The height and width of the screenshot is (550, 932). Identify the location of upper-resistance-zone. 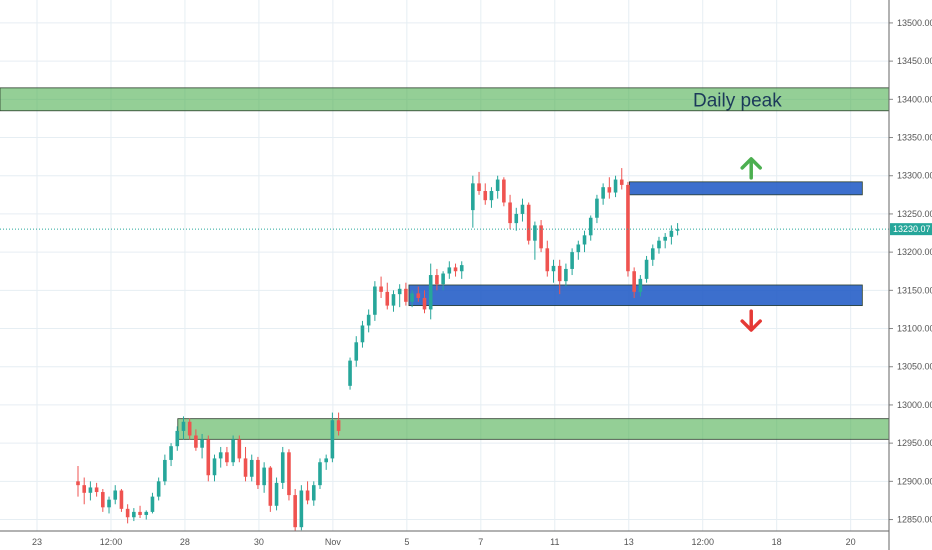
(746, 188).